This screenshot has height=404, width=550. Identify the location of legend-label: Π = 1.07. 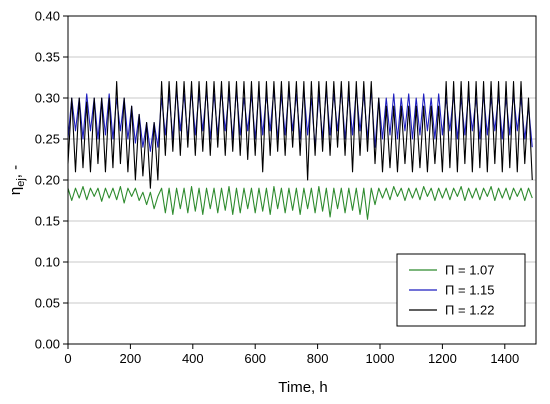
(470, 270).